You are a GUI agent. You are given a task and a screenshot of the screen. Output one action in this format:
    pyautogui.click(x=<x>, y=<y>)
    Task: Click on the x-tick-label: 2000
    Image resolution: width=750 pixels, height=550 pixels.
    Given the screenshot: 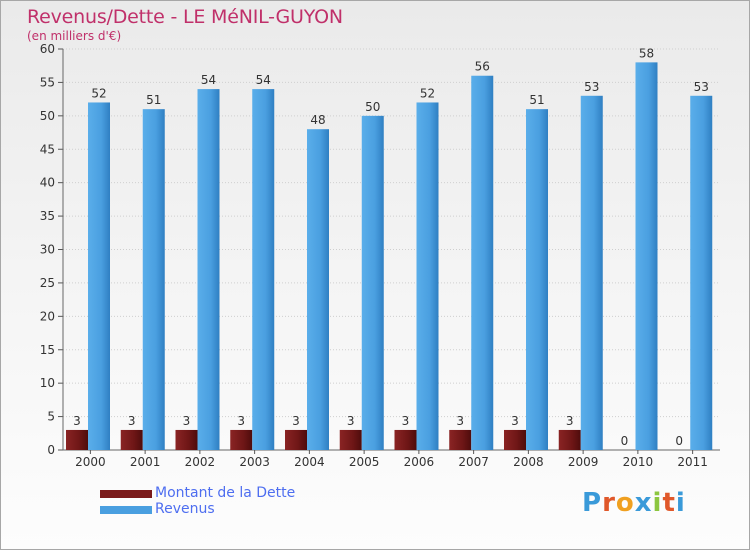 What is the action you would take?
    pyautogui.click(x=90, y=462)
    